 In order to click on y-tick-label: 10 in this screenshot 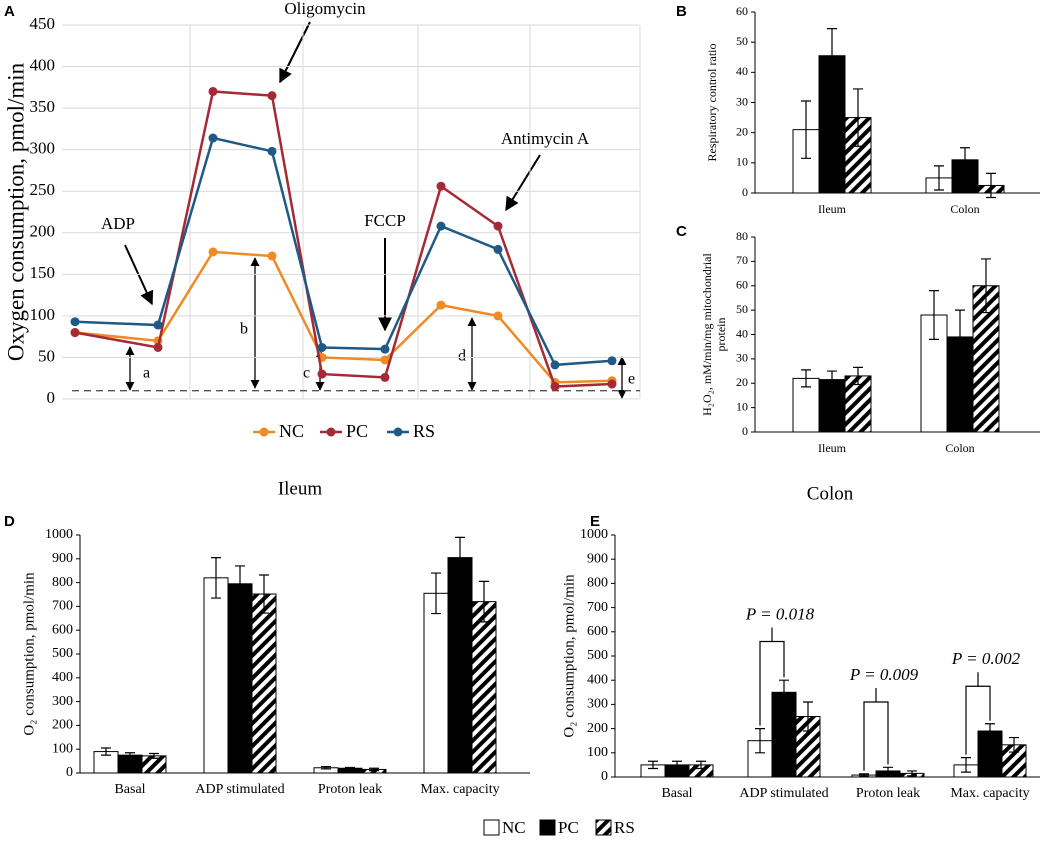, I will do `click(742, 162)`.